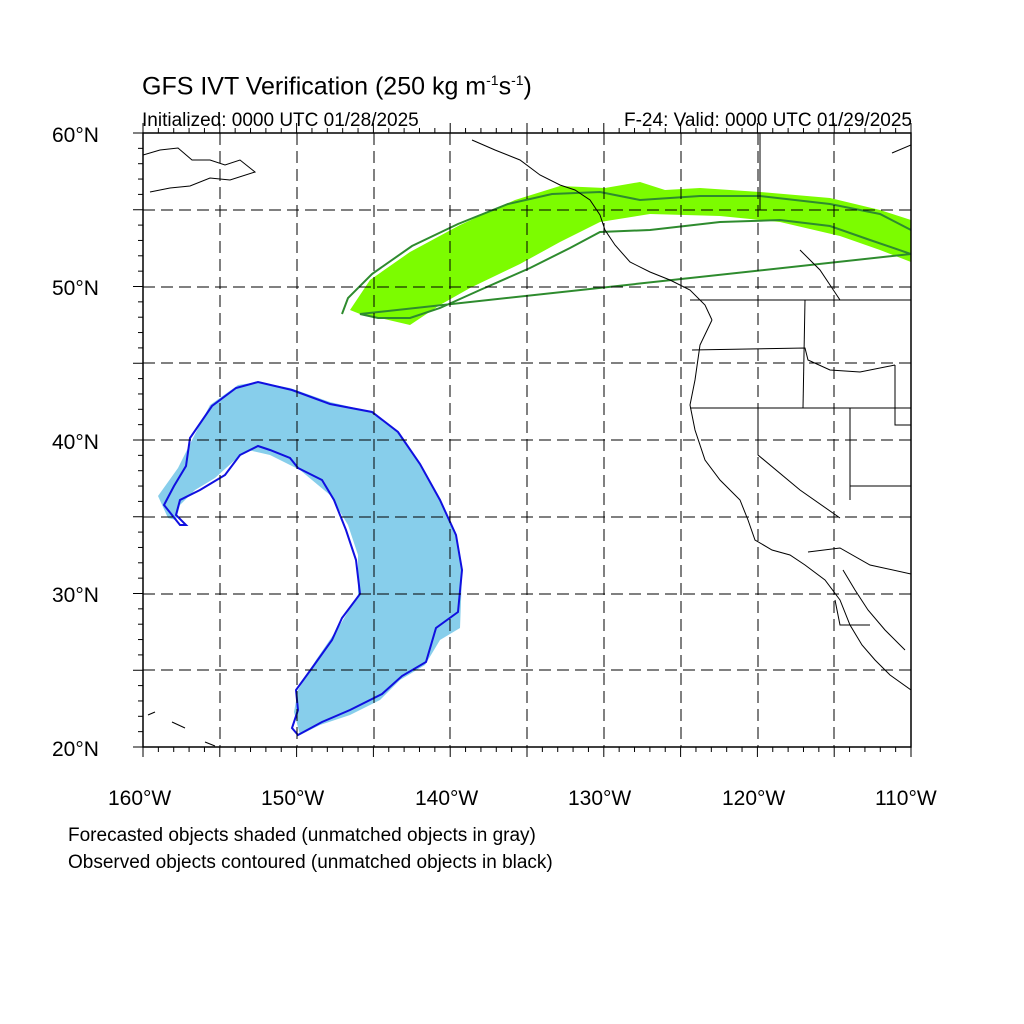 This screenshot has height=1024, width=1024. What do you see at coordinates (906, 798) in the screenshot?
I see `lon-label-110w: 110°W` at bounding box center [906, 798].